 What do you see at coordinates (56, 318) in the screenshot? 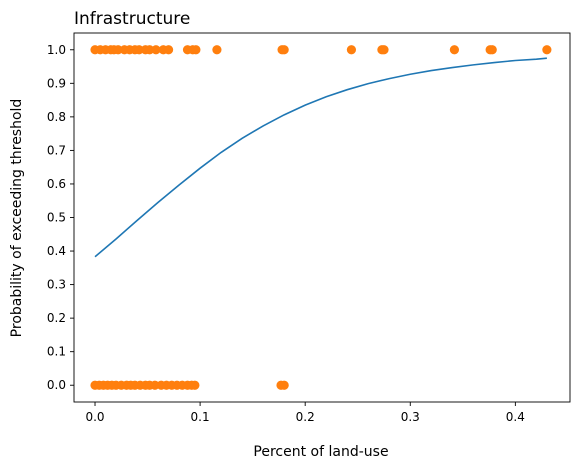
I see `y-tick-label: 0.2` at bounding box center [56, 318].